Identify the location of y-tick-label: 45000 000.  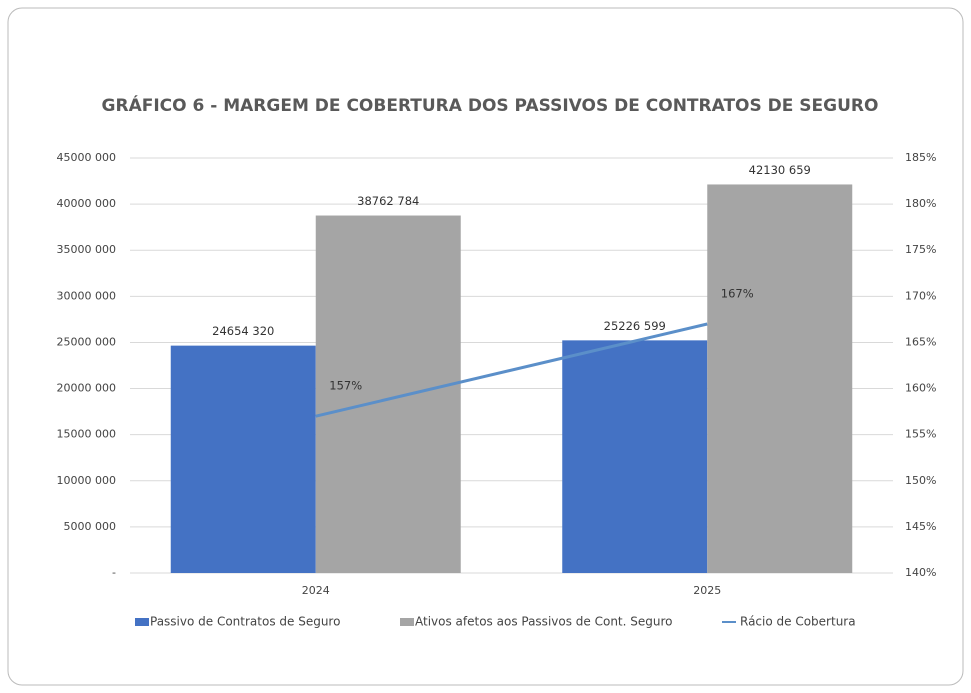
(87, 157).